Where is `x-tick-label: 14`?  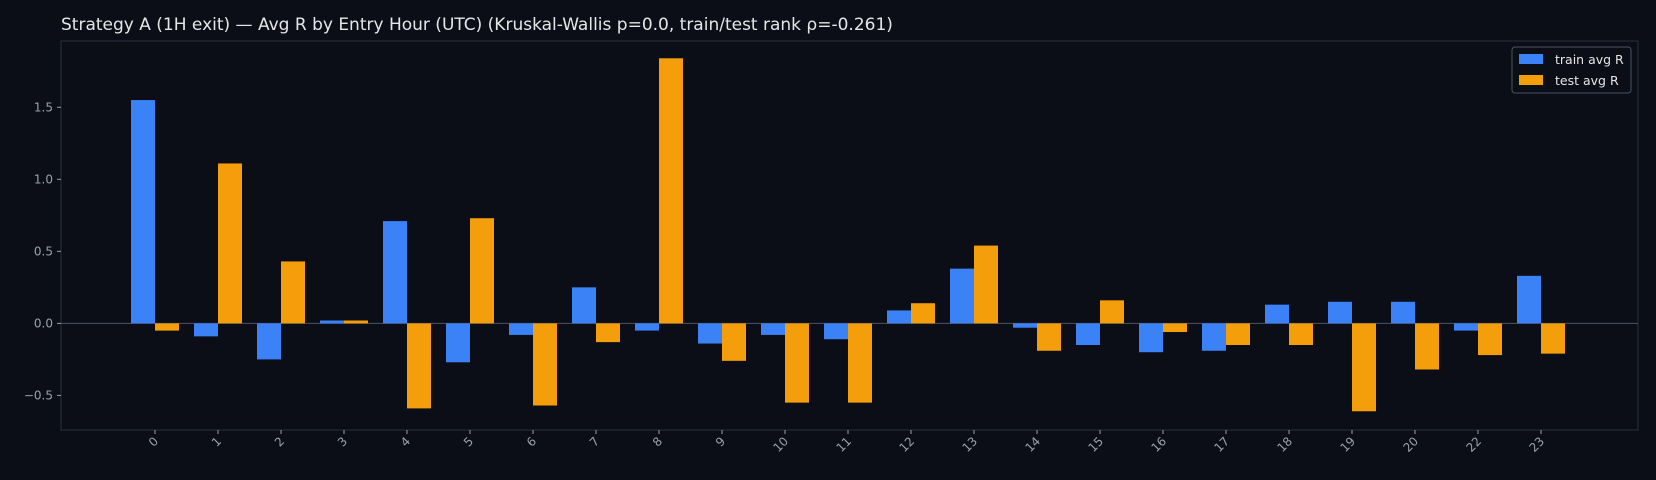 x-tick-label: 14 is located at coordinates (1032, 444).